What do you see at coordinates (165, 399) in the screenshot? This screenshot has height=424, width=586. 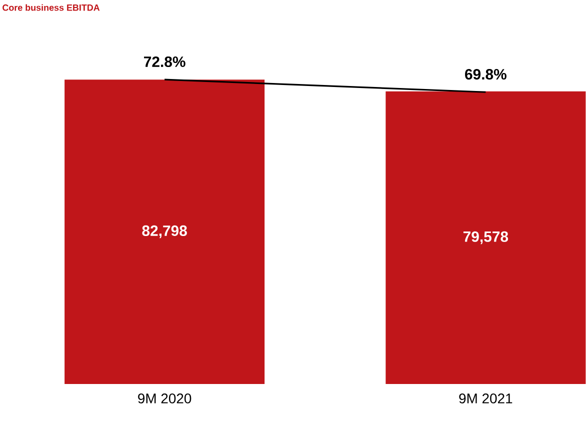 I see `x-tick-label: 9M 2020` at bounding box center [165, 399].